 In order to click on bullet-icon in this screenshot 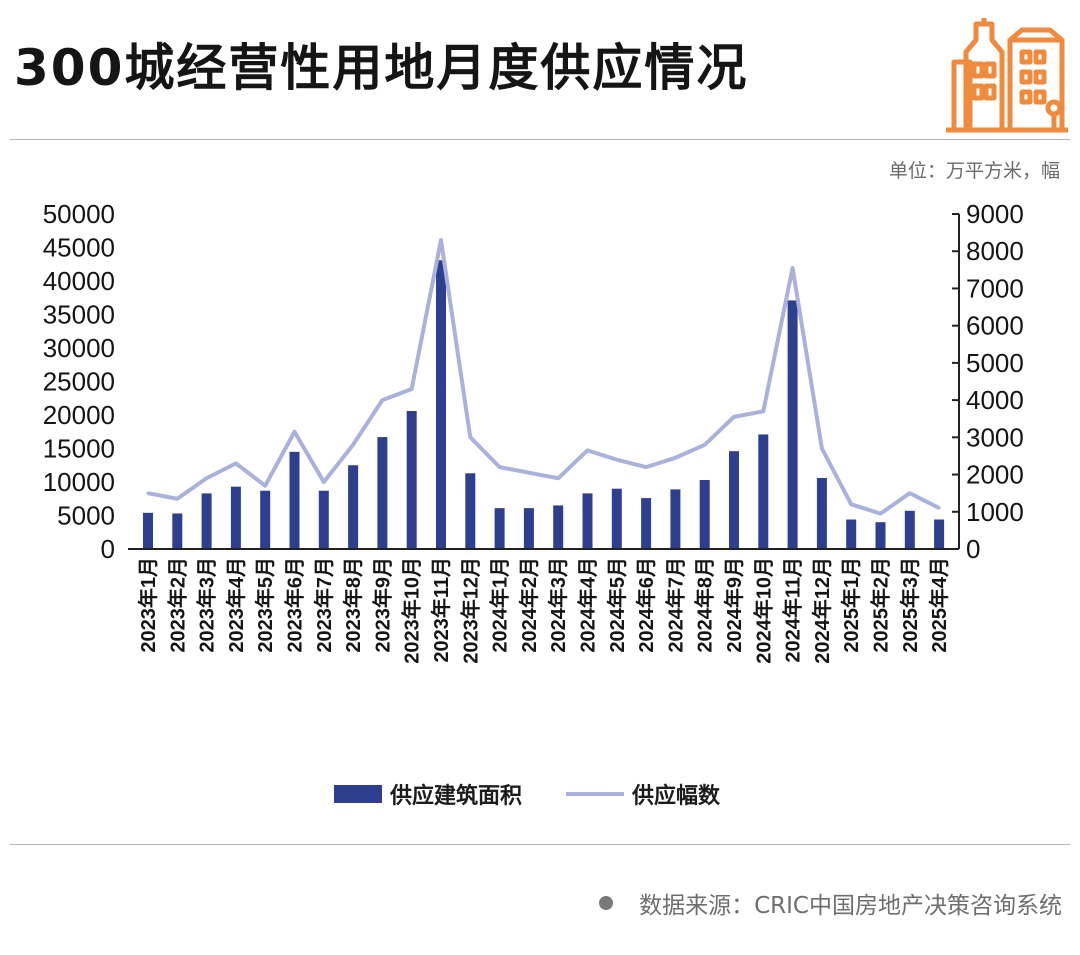, I will do `click(606, 903)`.